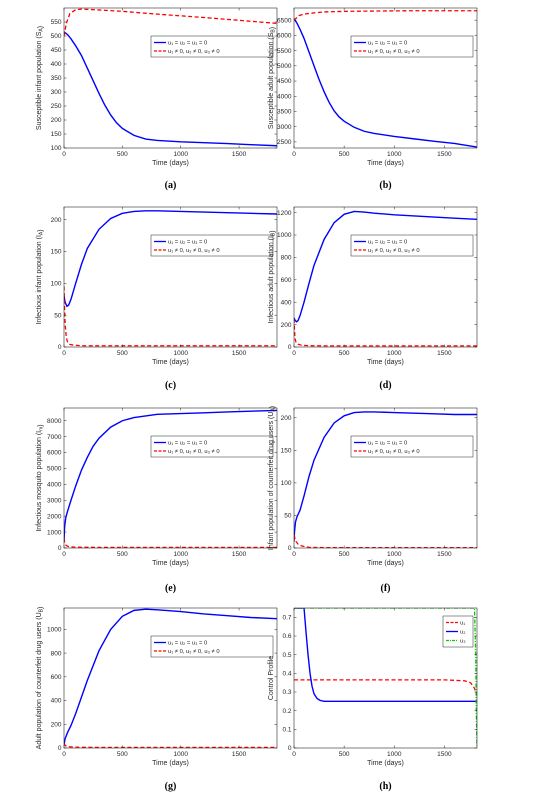  Describe the element at coordinates (56, 653) in the screenshot. I see `y-tick-label: 800` at that location.